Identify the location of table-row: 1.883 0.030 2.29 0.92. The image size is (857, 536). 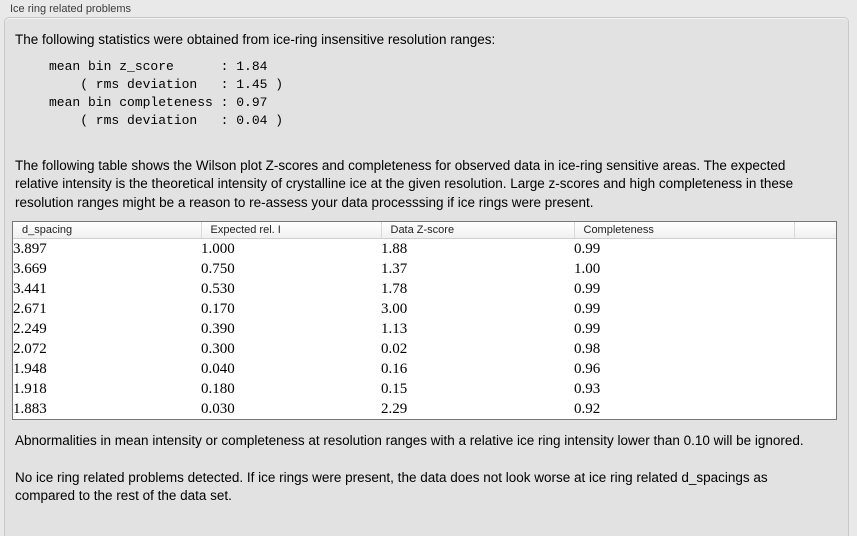
(424, 409).